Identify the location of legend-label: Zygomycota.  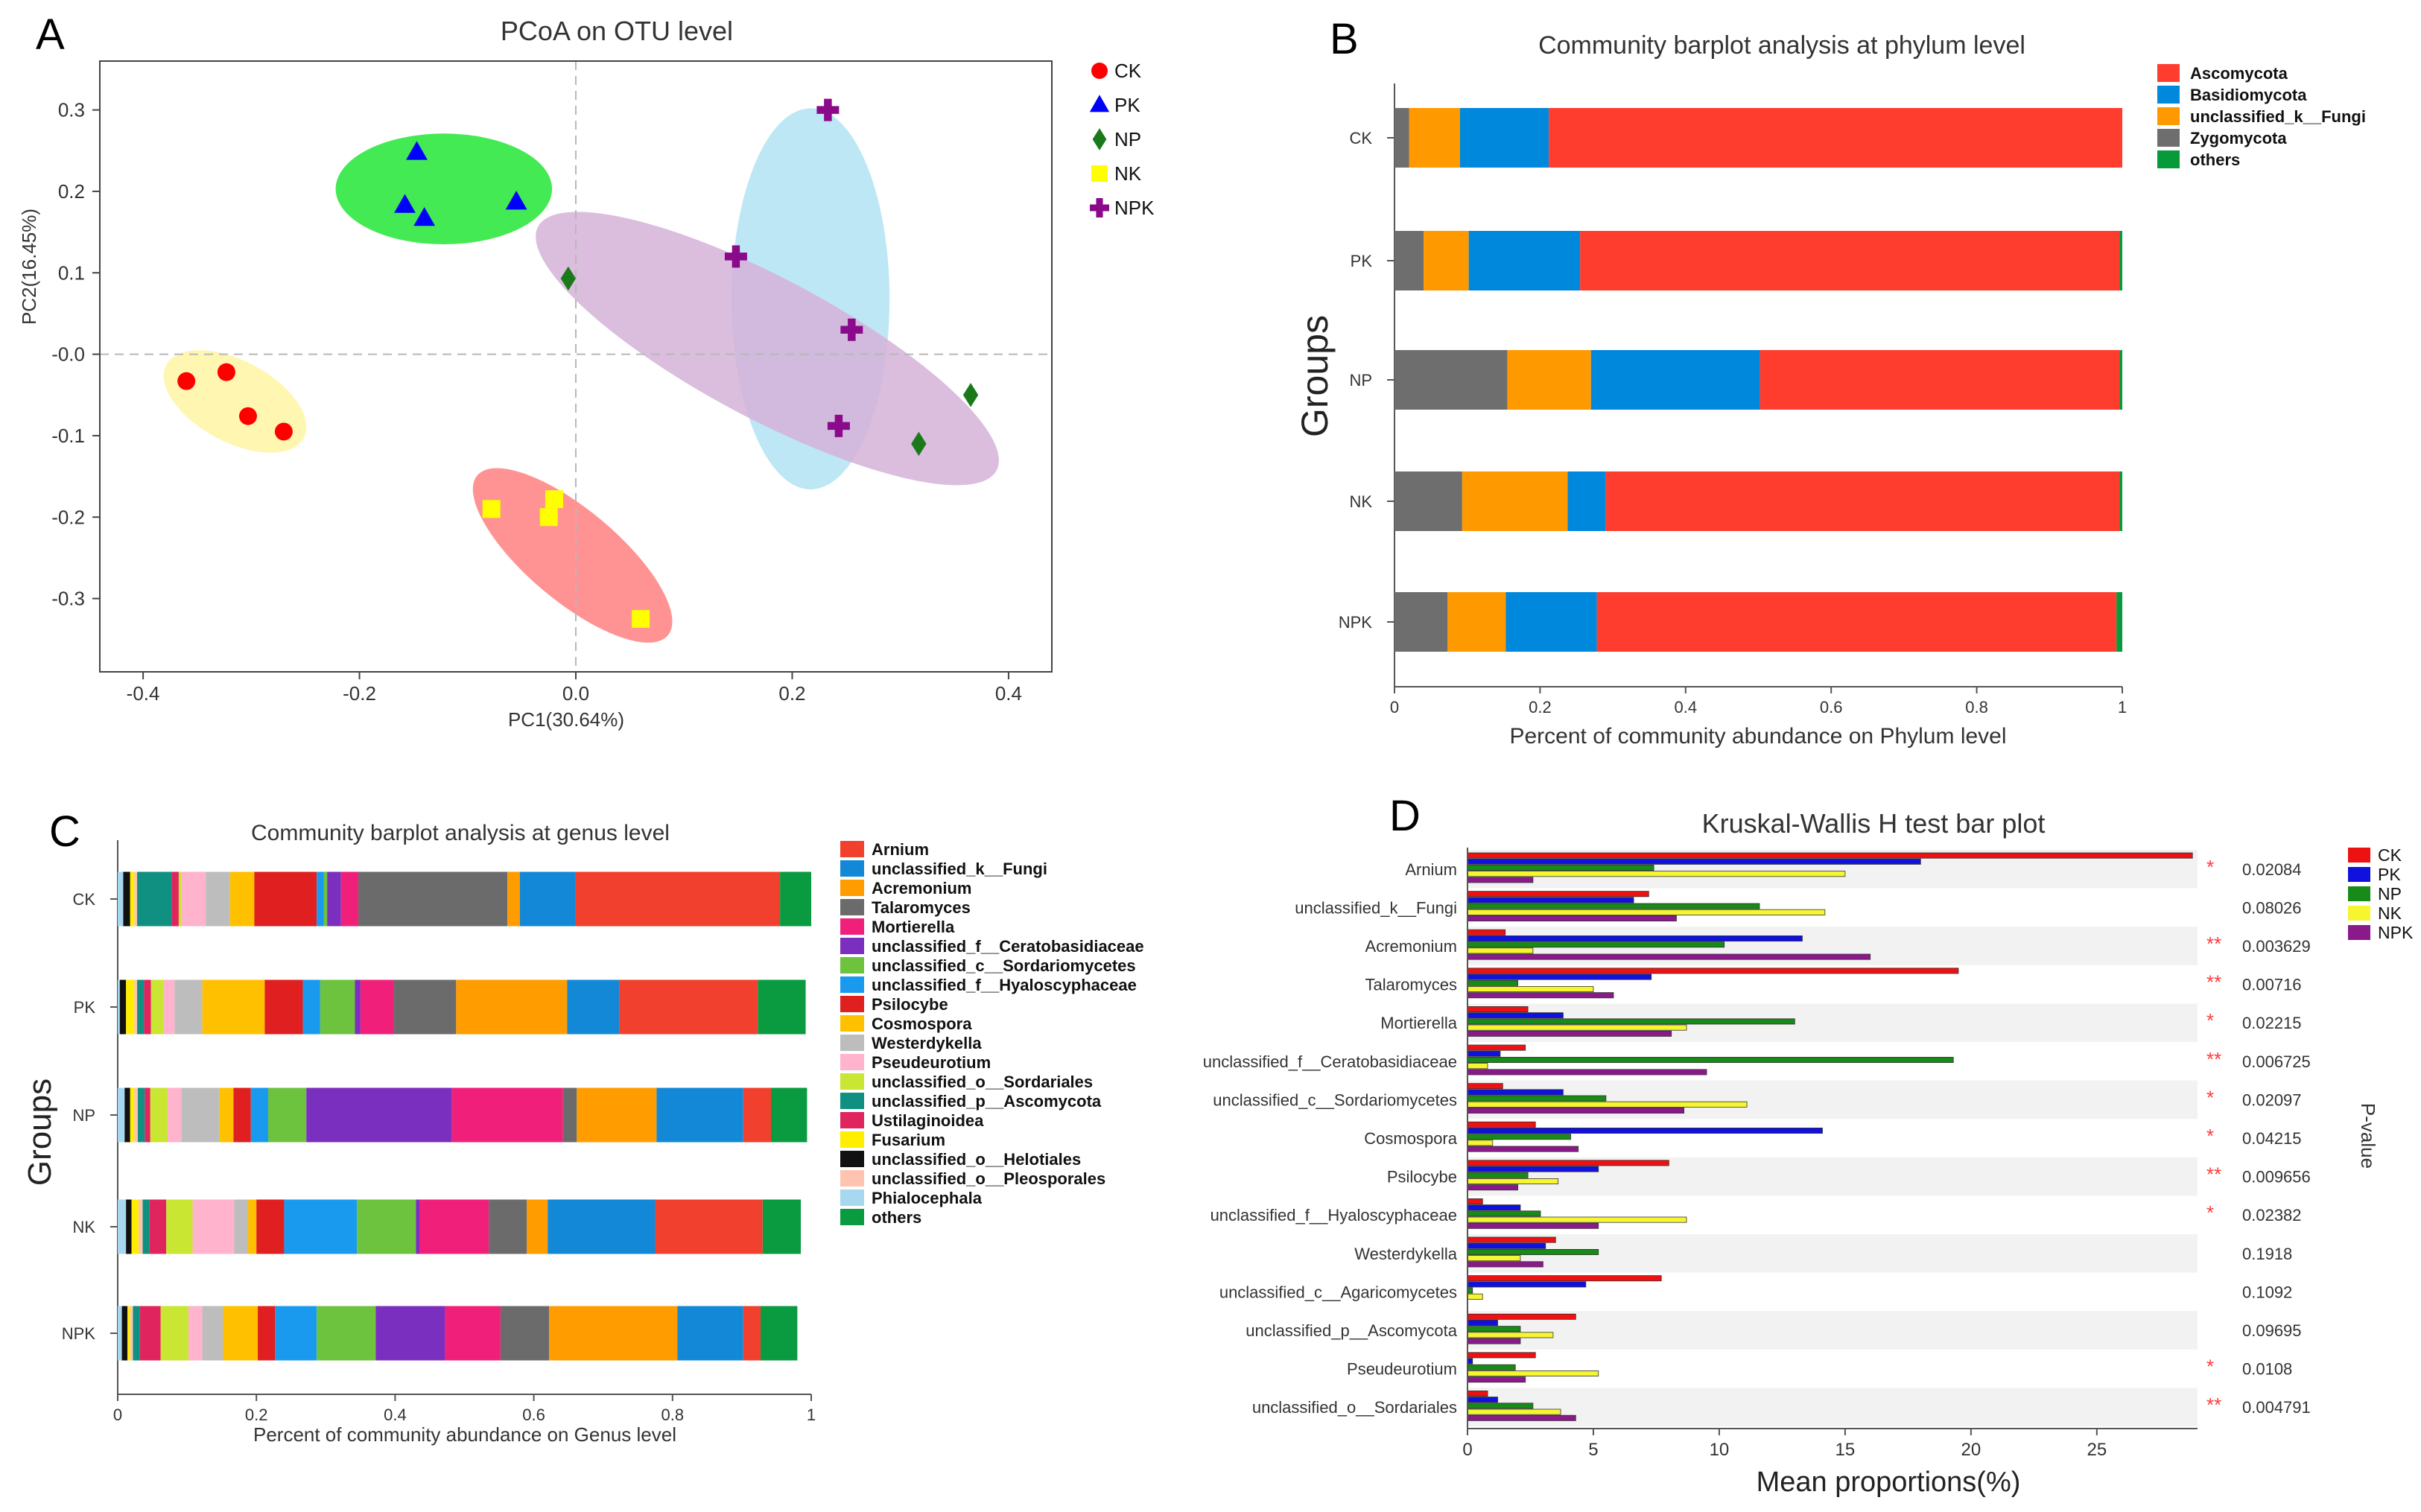
(2238, 138).